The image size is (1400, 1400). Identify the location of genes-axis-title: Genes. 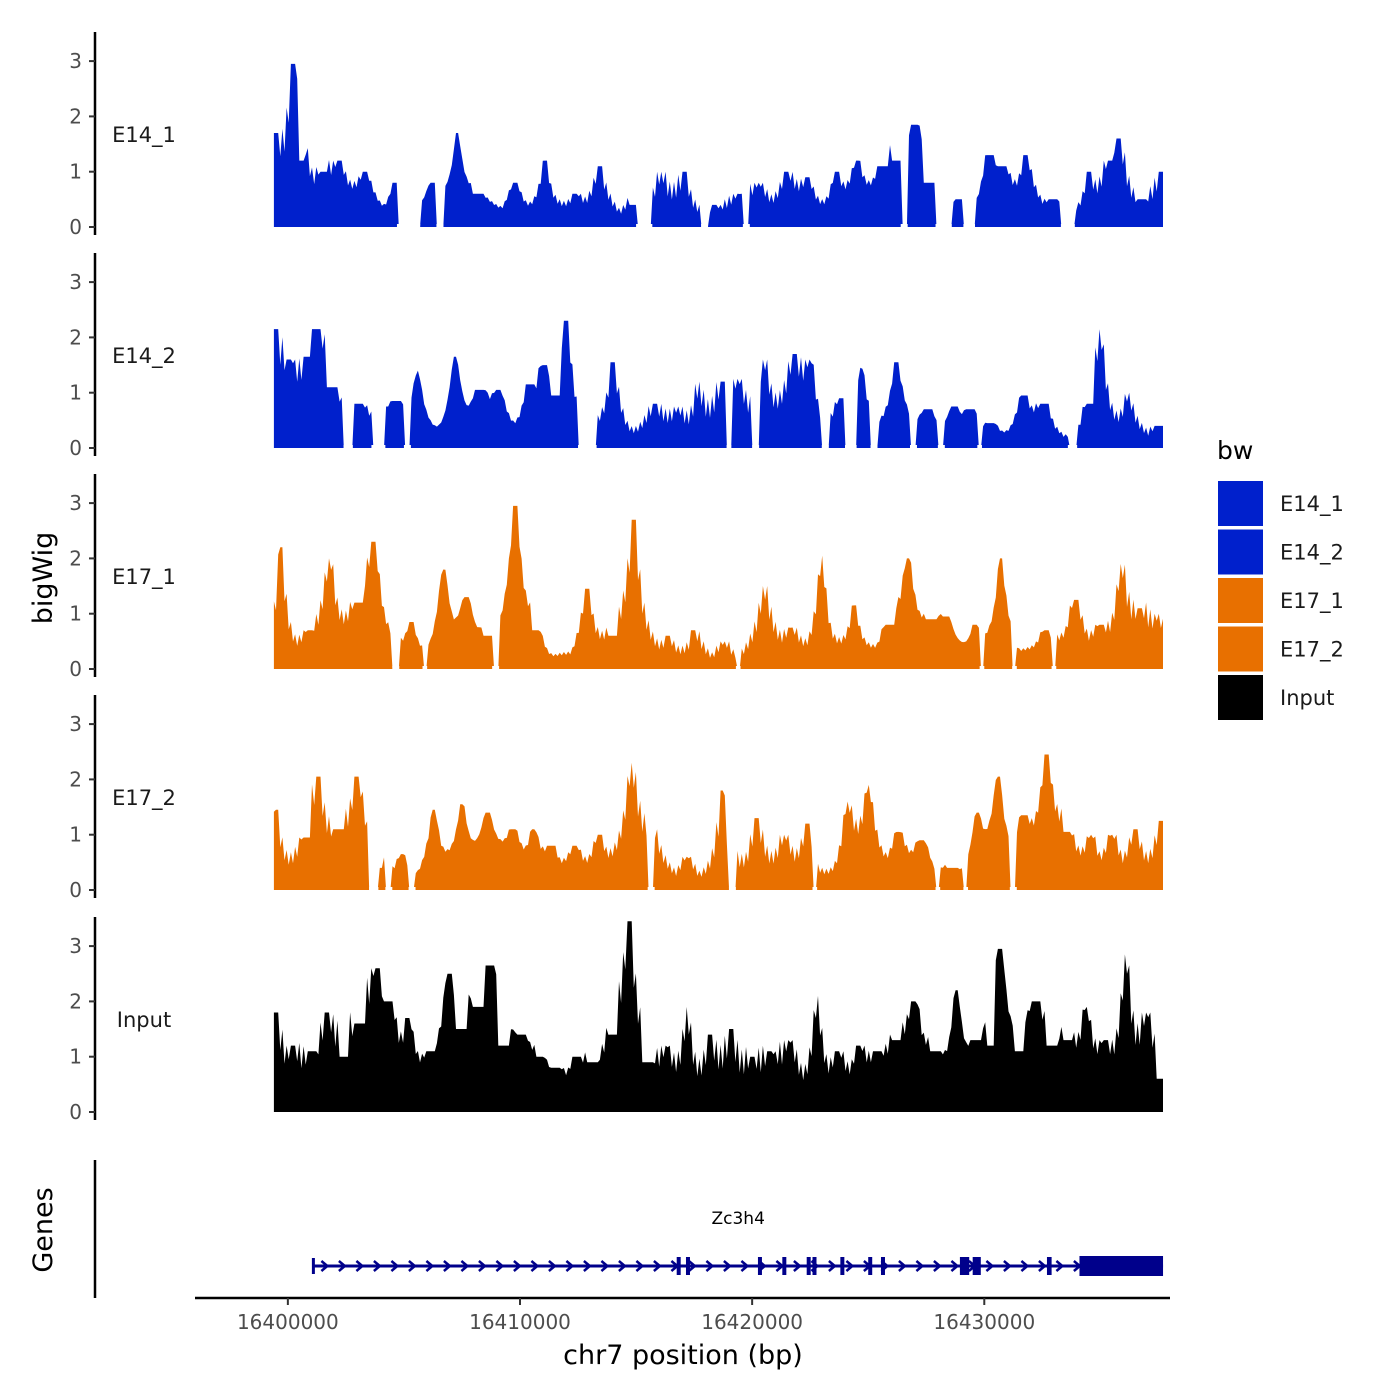
(43, 1229).